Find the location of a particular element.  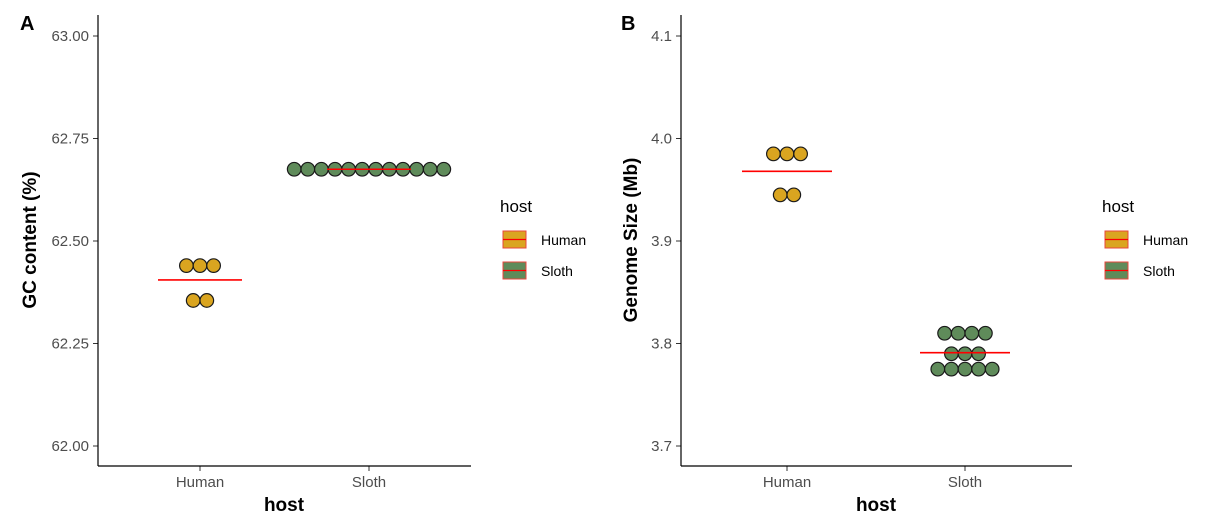

panel-b-legend-item-sloth: Sloth is located at coordinates (1139, 270).